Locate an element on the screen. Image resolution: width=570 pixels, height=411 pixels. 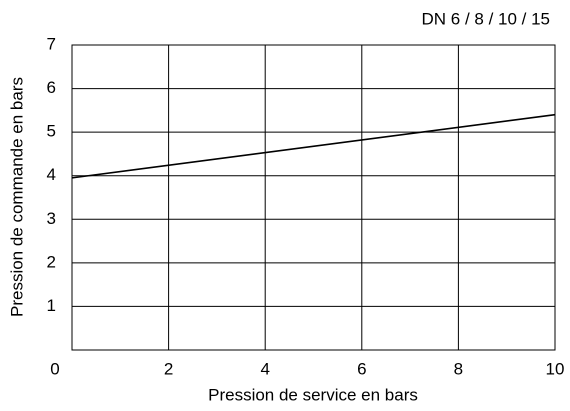
data-line is located at coordinates (313, 146).